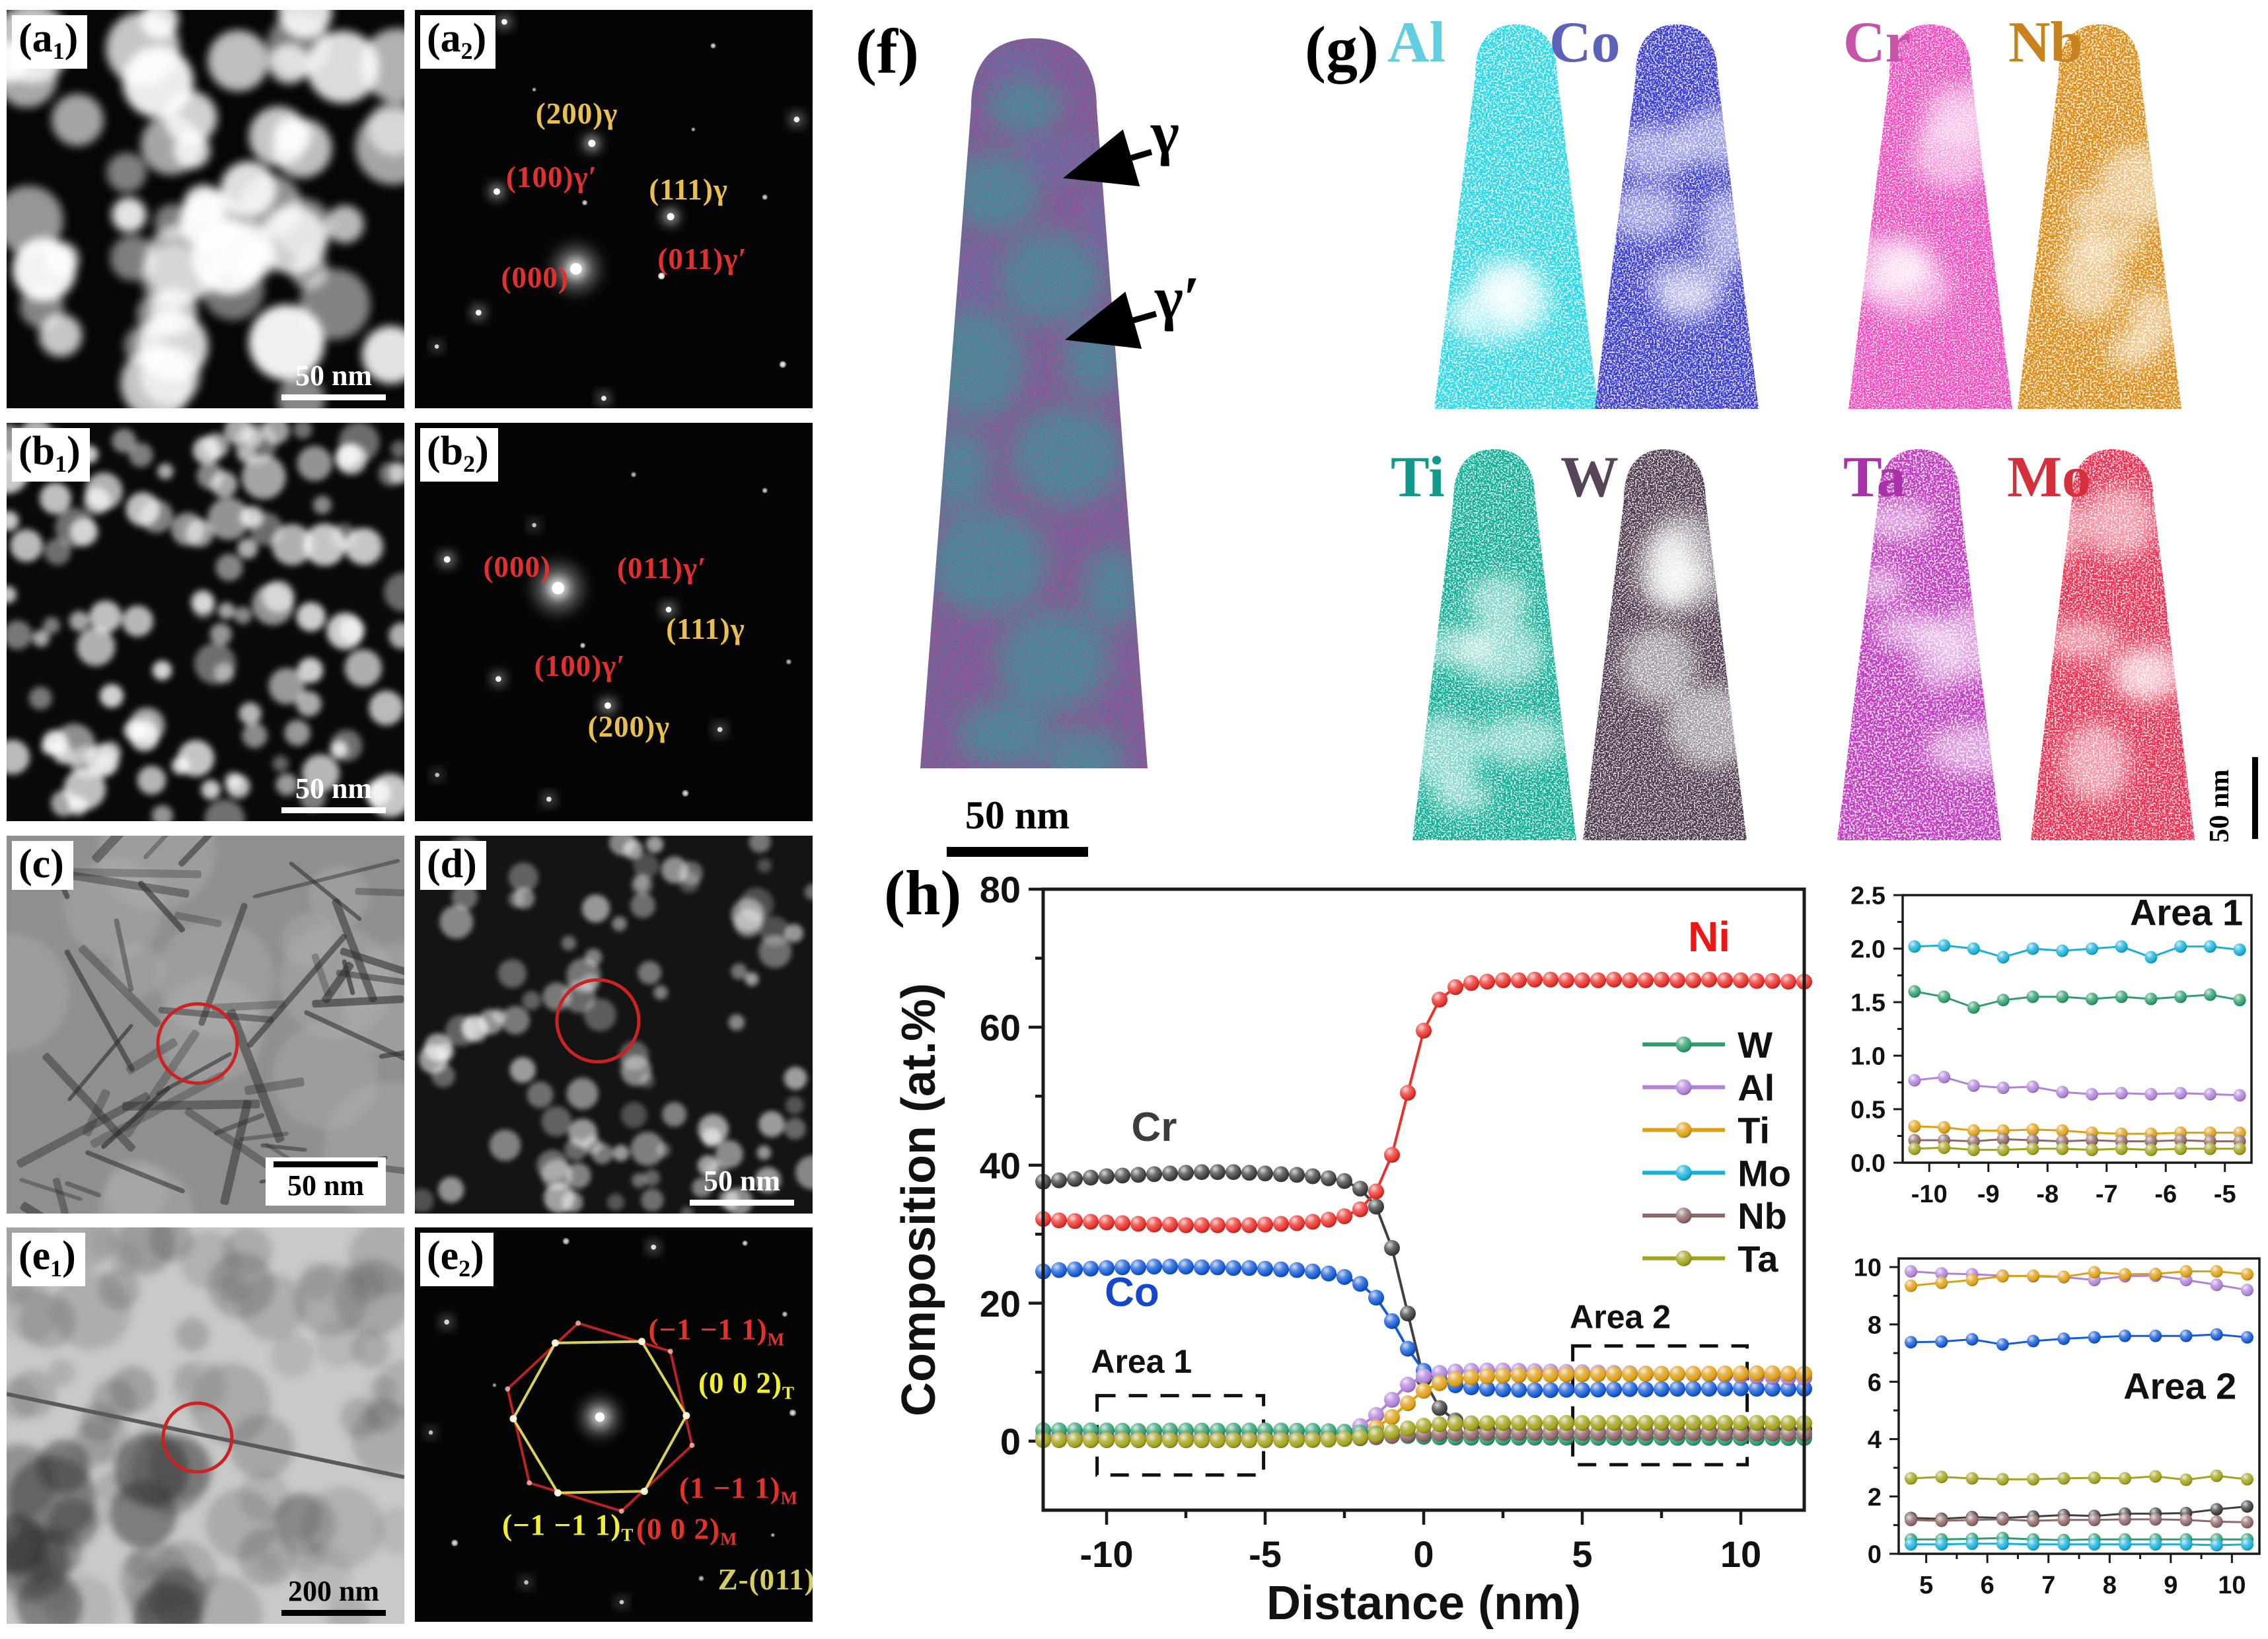 This screenshot has width=2268, height=1639. Describe the element at coordinates (1875, 1383) in the screenshot. I see `svg-text: 6` at that location.